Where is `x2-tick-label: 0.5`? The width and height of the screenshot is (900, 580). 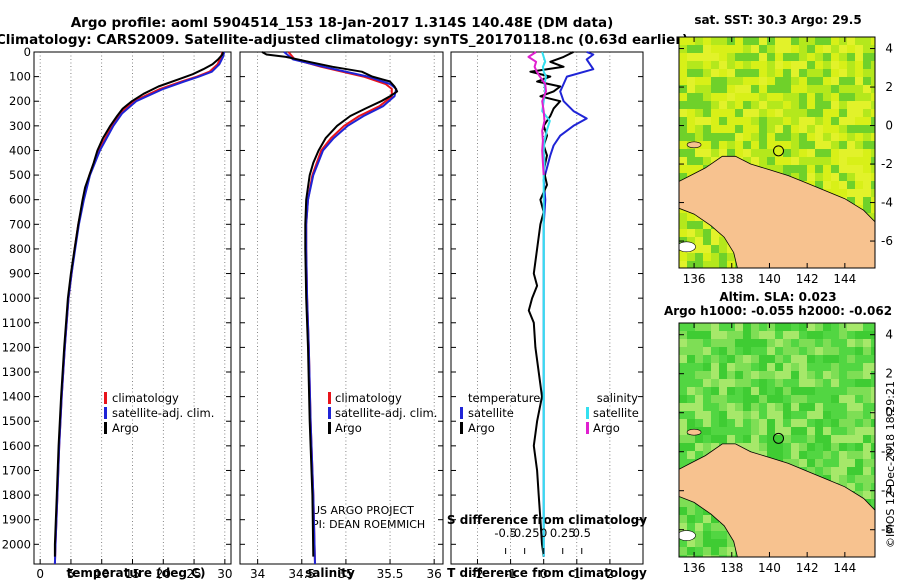 x2-tick-label: 0.5 is located at coordinates (582, 533).